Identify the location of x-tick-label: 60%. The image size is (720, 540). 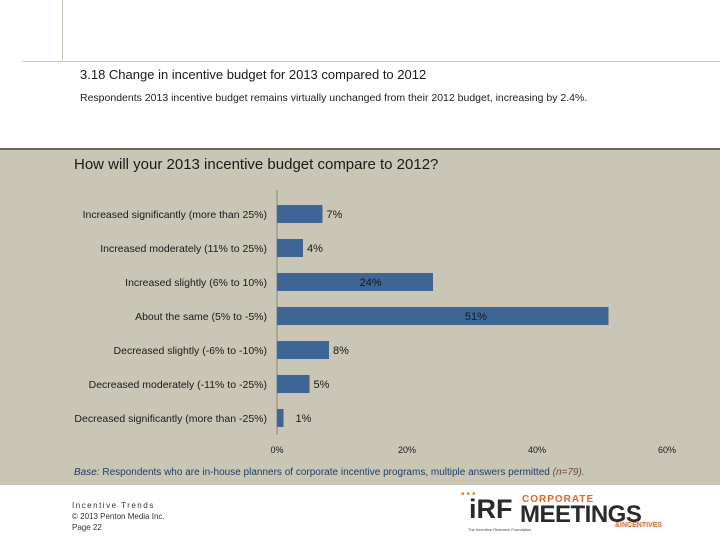
(667, 450).